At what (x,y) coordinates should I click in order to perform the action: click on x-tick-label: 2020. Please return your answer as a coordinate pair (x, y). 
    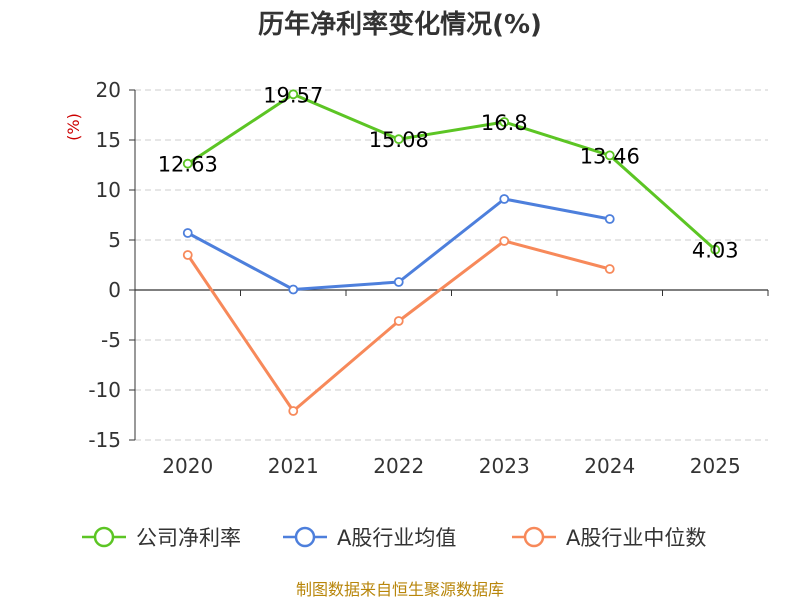
    Looking at the image, I should click on (187, 466).